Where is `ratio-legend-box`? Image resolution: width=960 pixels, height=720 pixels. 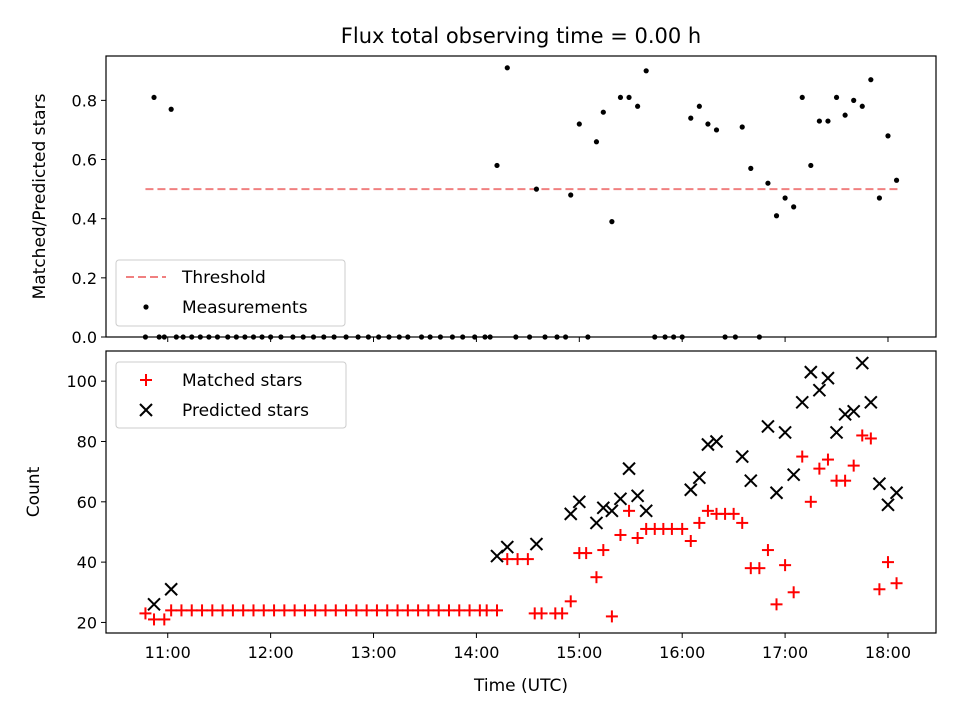 ratio-legend-box is located at coordinates (230, 293).